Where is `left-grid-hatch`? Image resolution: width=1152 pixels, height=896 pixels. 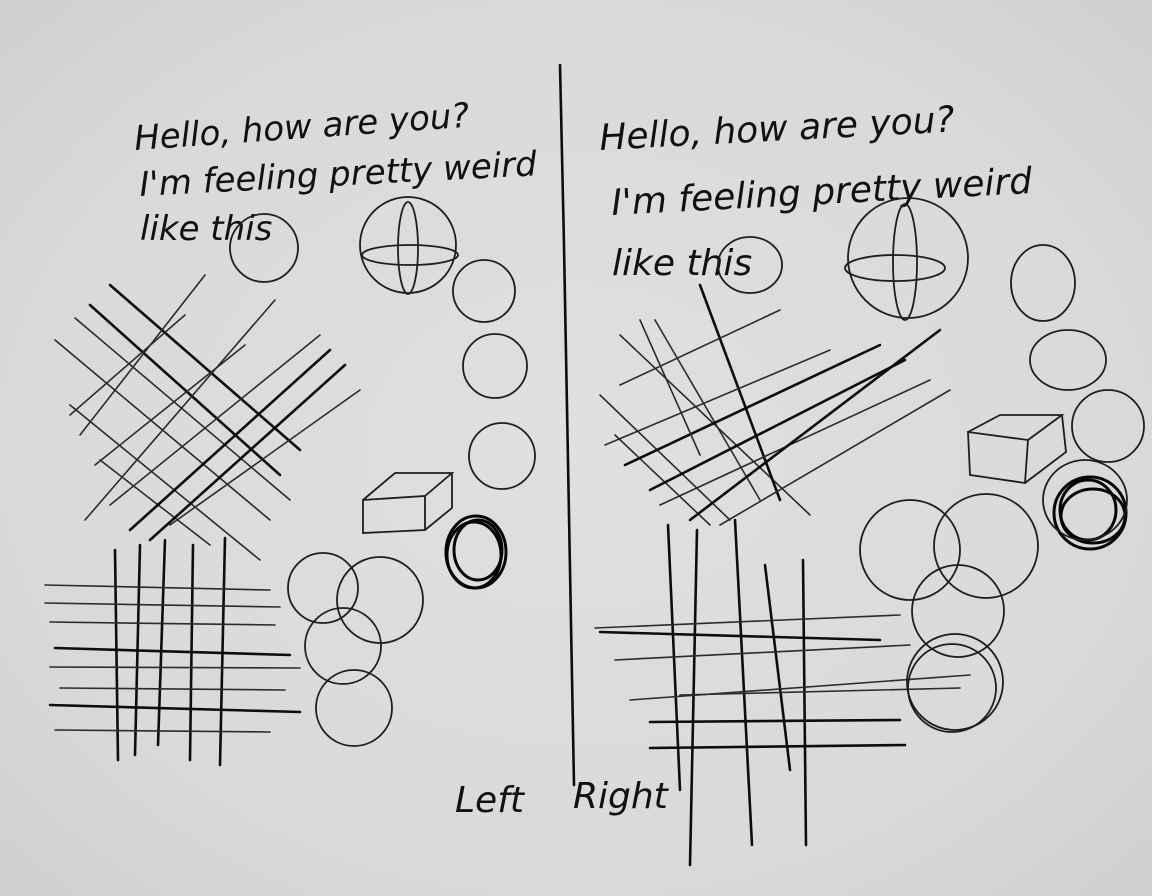
left-grid-hatch is located at coordinates (173, 651).